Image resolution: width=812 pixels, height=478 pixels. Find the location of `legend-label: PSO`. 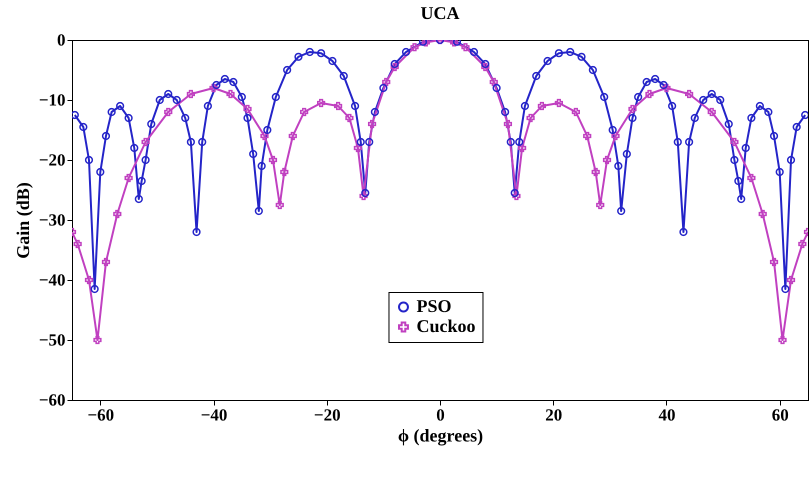

legend-label: PSO is located at coordinates (434, 306).